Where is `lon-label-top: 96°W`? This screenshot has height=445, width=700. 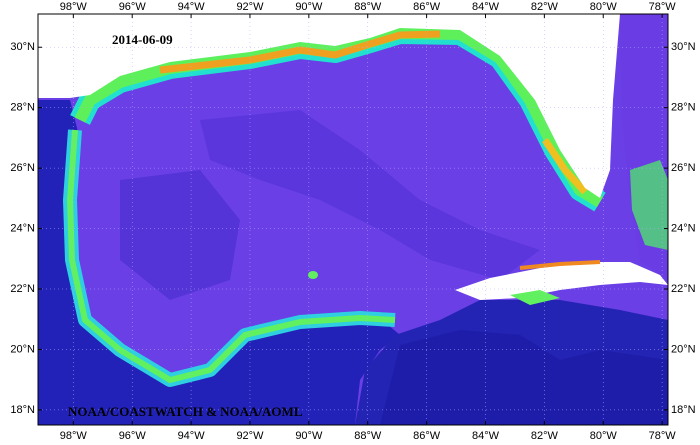 lon-label-top: 96°W is located at coordinates (133, 7).